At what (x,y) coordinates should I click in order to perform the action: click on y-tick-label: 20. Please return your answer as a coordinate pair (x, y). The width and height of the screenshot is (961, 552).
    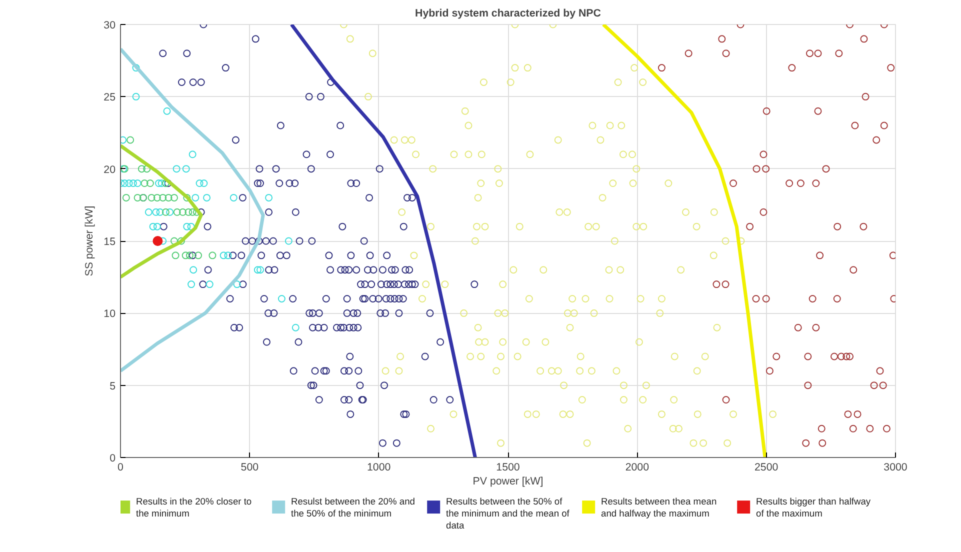
    Looking at the image, I should click on (110, 170).